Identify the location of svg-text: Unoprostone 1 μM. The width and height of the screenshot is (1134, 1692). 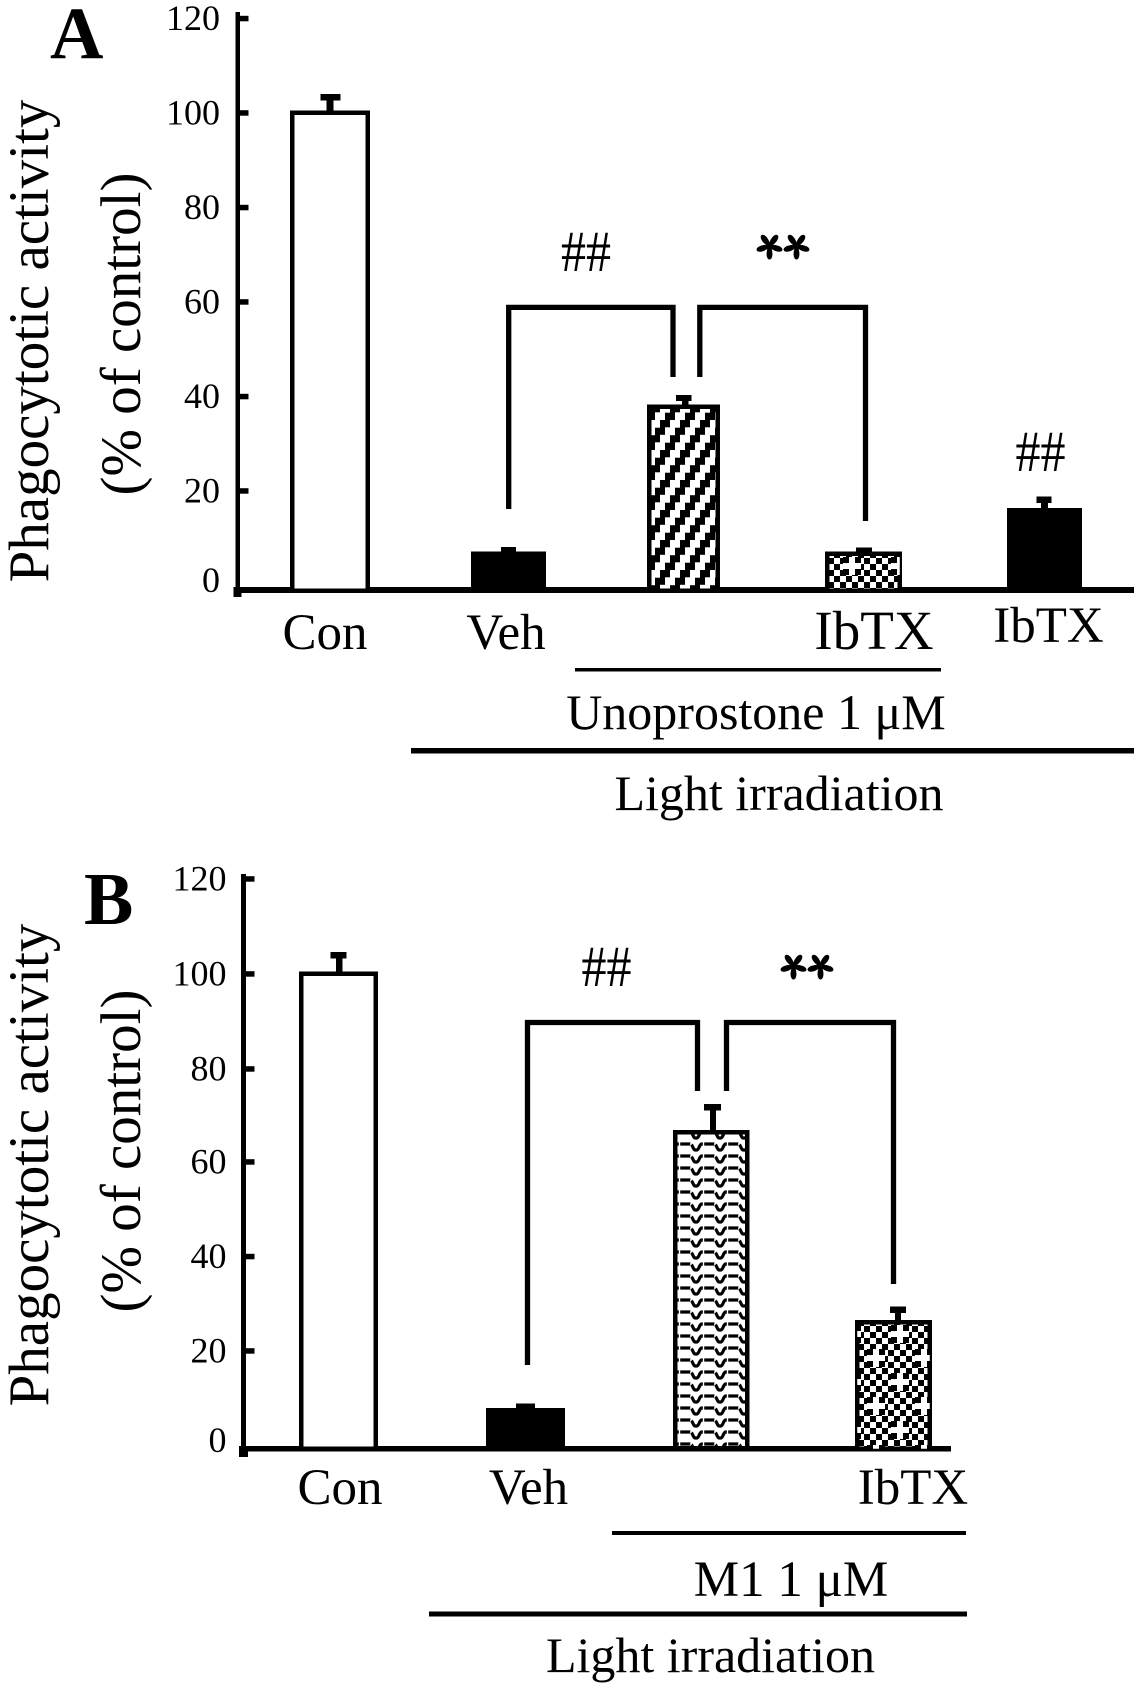
(756, 712).